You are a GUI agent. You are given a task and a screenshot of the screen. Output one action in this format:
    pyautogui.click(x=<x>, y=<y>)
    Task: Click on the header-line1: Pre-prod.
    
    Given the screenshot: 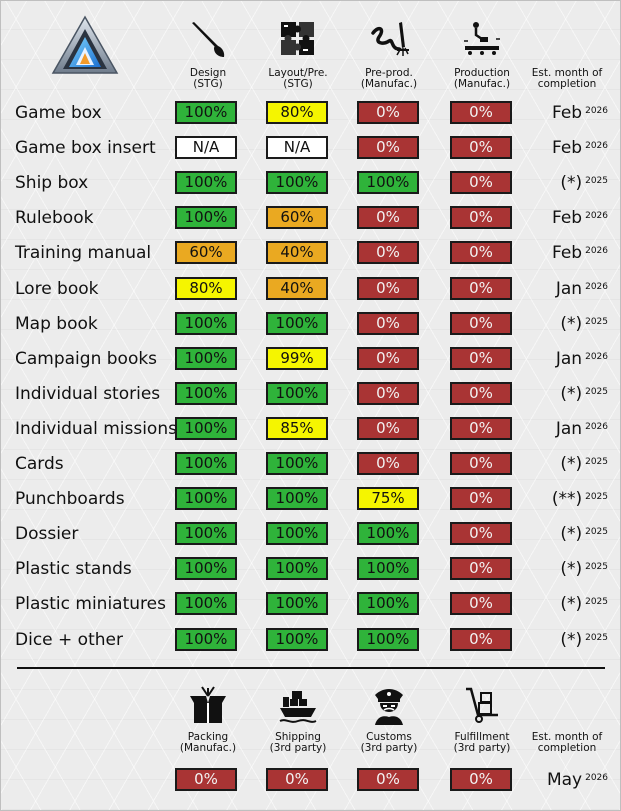 What is the action you would take?
    pyautogui.click(x=389, y=73)
    